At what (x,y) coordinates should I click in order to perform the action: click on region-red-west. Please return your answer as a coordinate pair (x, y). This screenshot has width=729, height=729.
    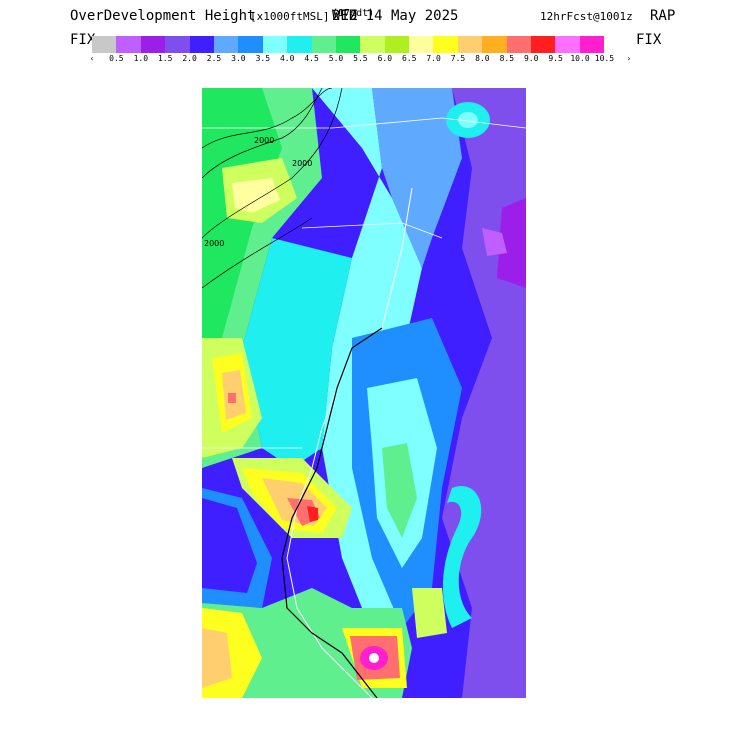
    Looking at the image, I should click on (232, 398).